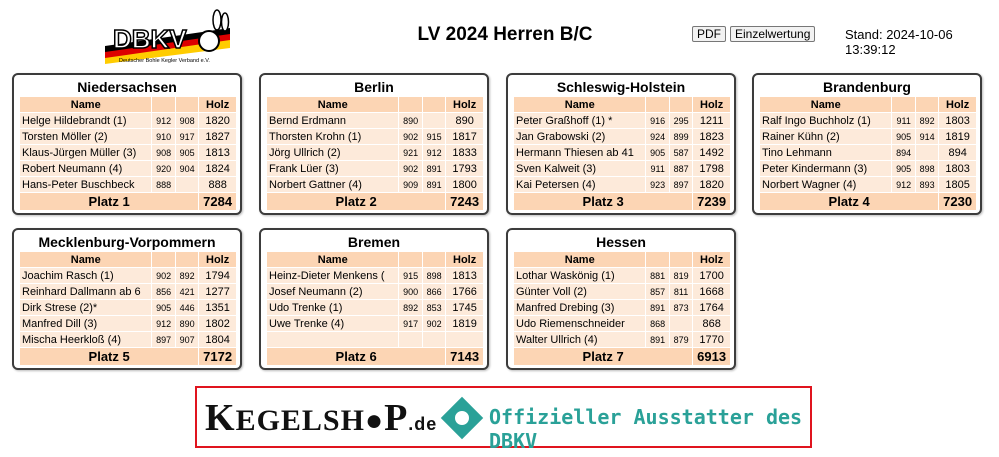  I want to click on platz-label: Platz 4, so click(849, 201).